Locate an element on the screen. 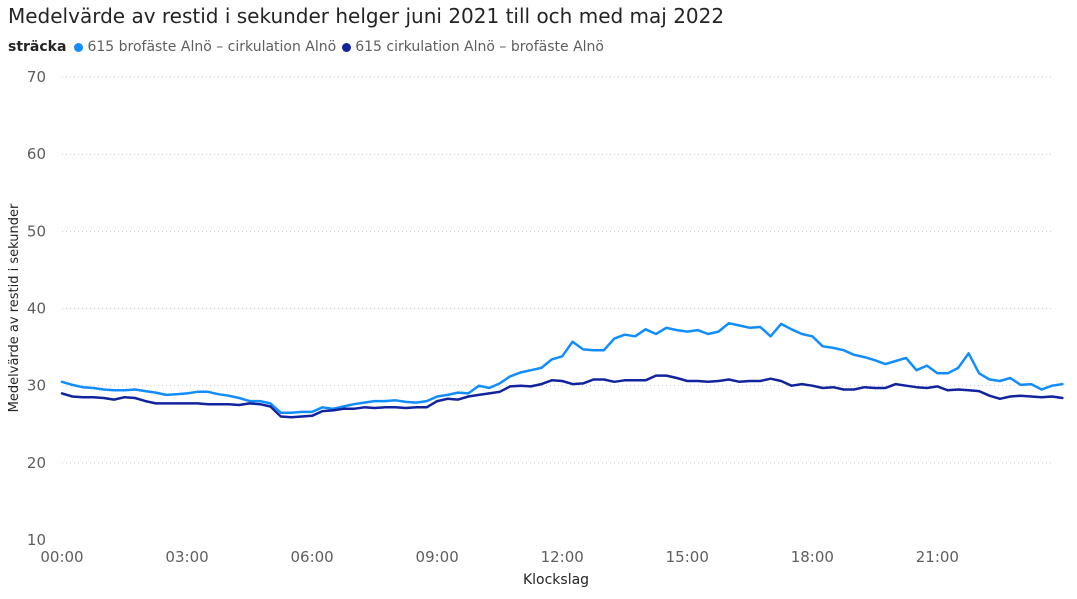 The height and width of the screenshot is (599, 1077). y-tick-label: 70 is located at coordinates (36, 77).